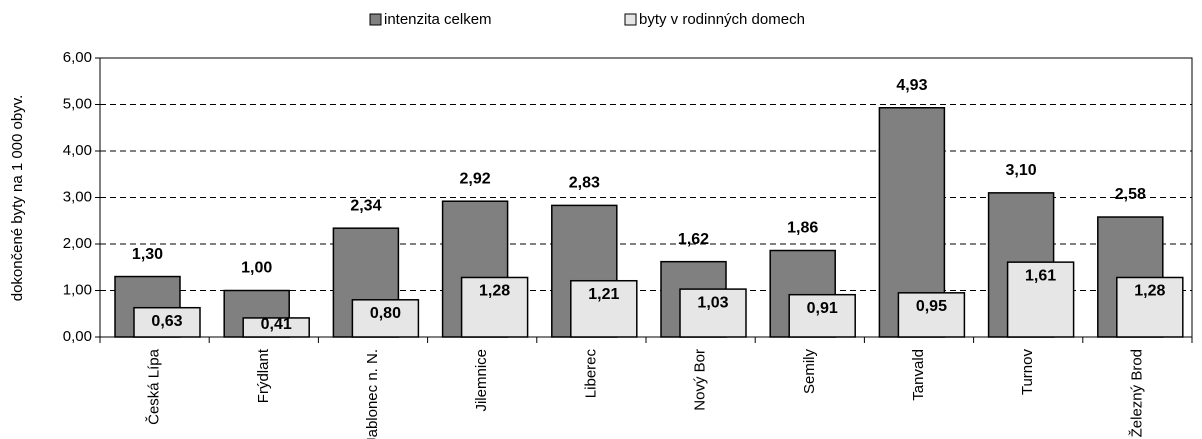 This screenshot has height=439, width=1202. What do you see at coordinates (17, 198) in the screenshot?
I see `y-axis-label: dokončené byty na 1 000 obyv.` at bounding box center [17, 198].